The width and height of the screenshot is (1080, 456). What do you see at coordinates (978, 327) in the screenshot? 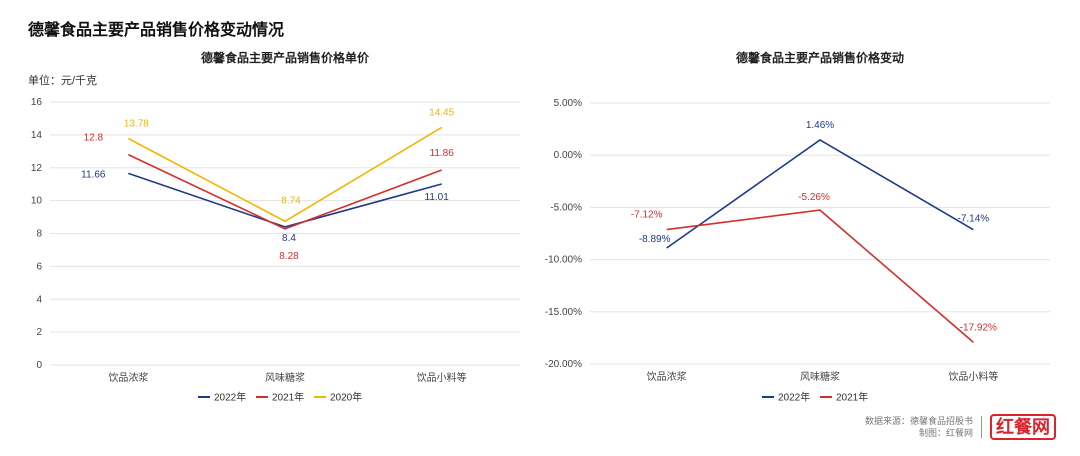
I see `data-label: -17.92%` at bounding box center [978, 327].